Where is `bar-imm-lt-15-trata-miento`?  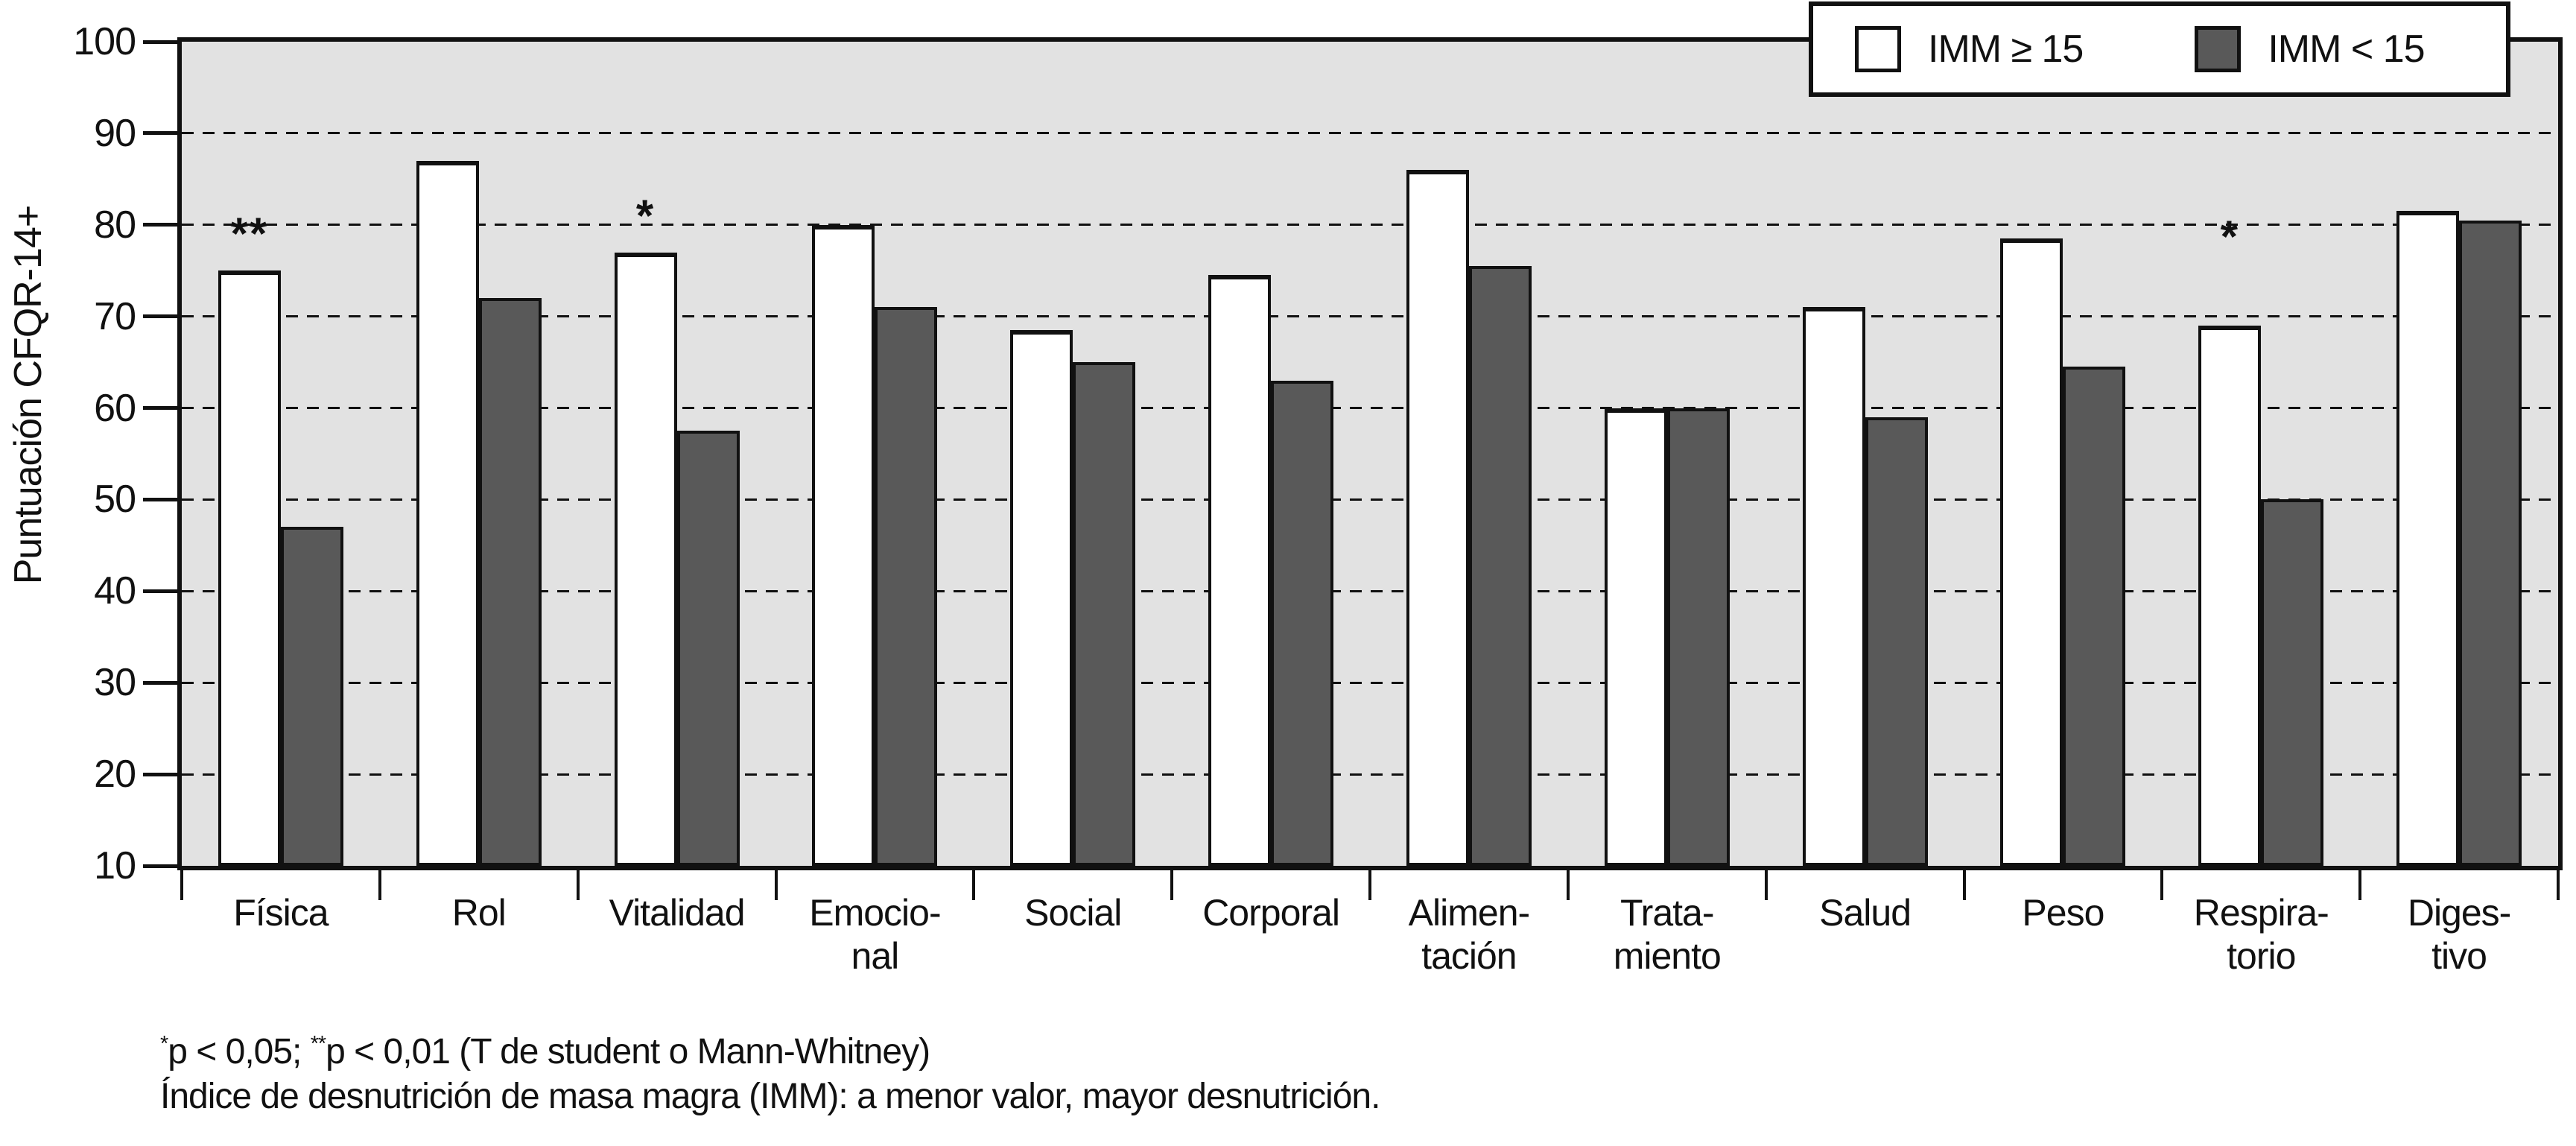
bar-imm-lt-15-trata-miento is located at coordinates (1698, 637).